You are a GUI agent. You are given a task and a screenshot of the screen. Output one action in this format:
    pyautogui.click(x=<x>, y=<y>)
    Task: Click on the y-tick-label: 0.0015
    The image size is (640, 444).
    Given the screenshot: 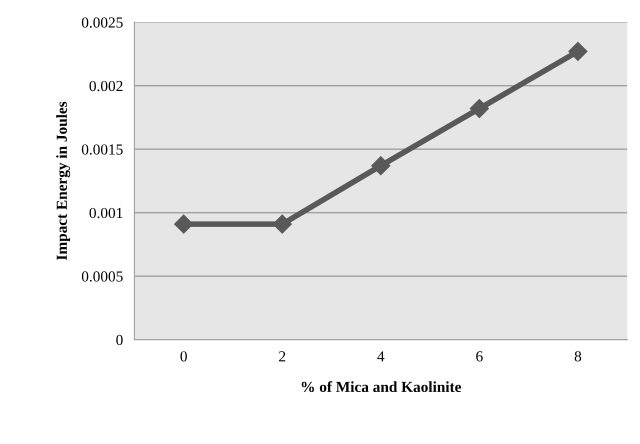 What is the action you would take?
    pyautogui.click(x=102, y=149)
    